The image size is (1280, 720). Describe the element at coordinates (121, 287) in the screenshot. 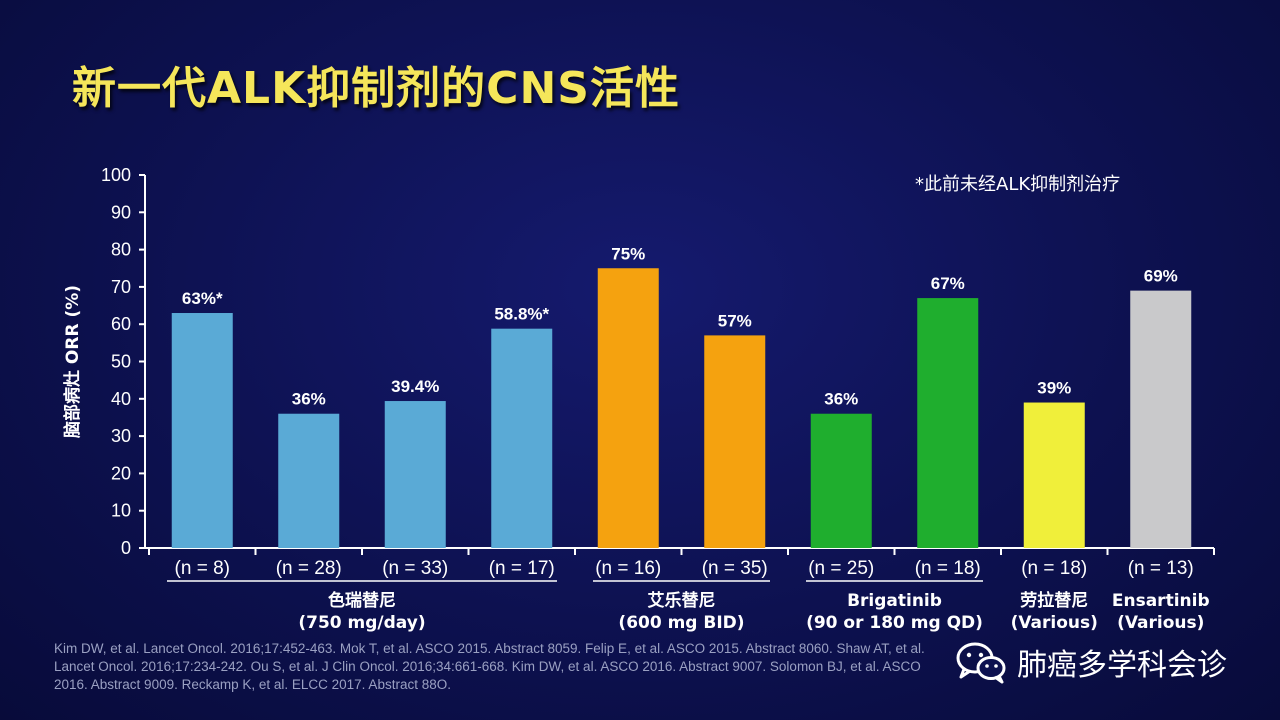

I see `y-tick-label: 70` at that location.